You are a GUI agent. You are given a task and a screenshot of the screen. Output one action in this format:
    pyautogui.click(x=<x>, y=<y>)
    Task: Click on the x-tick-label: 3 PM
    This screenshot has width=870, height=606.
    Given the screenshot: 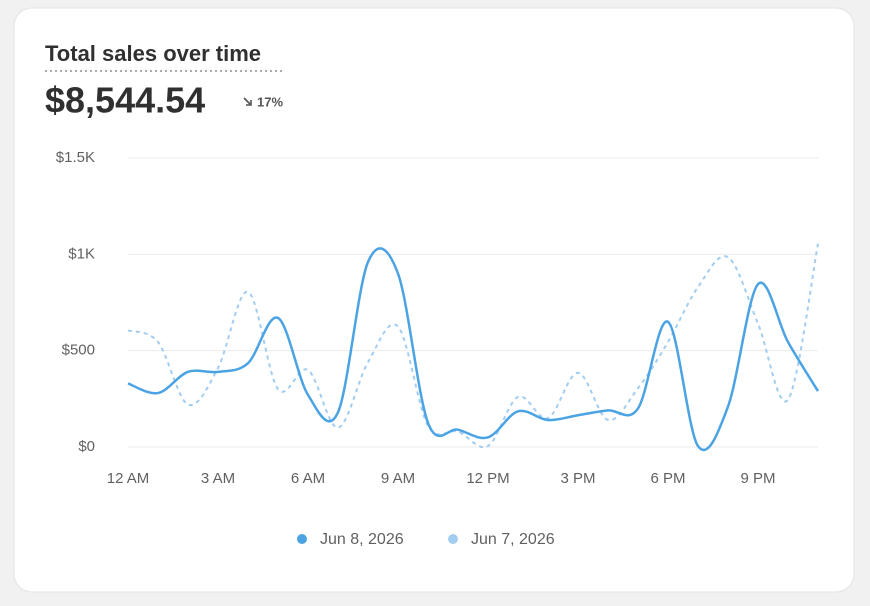 What is the action you would take?
    pyautogui.click(x=577, y=478)
    